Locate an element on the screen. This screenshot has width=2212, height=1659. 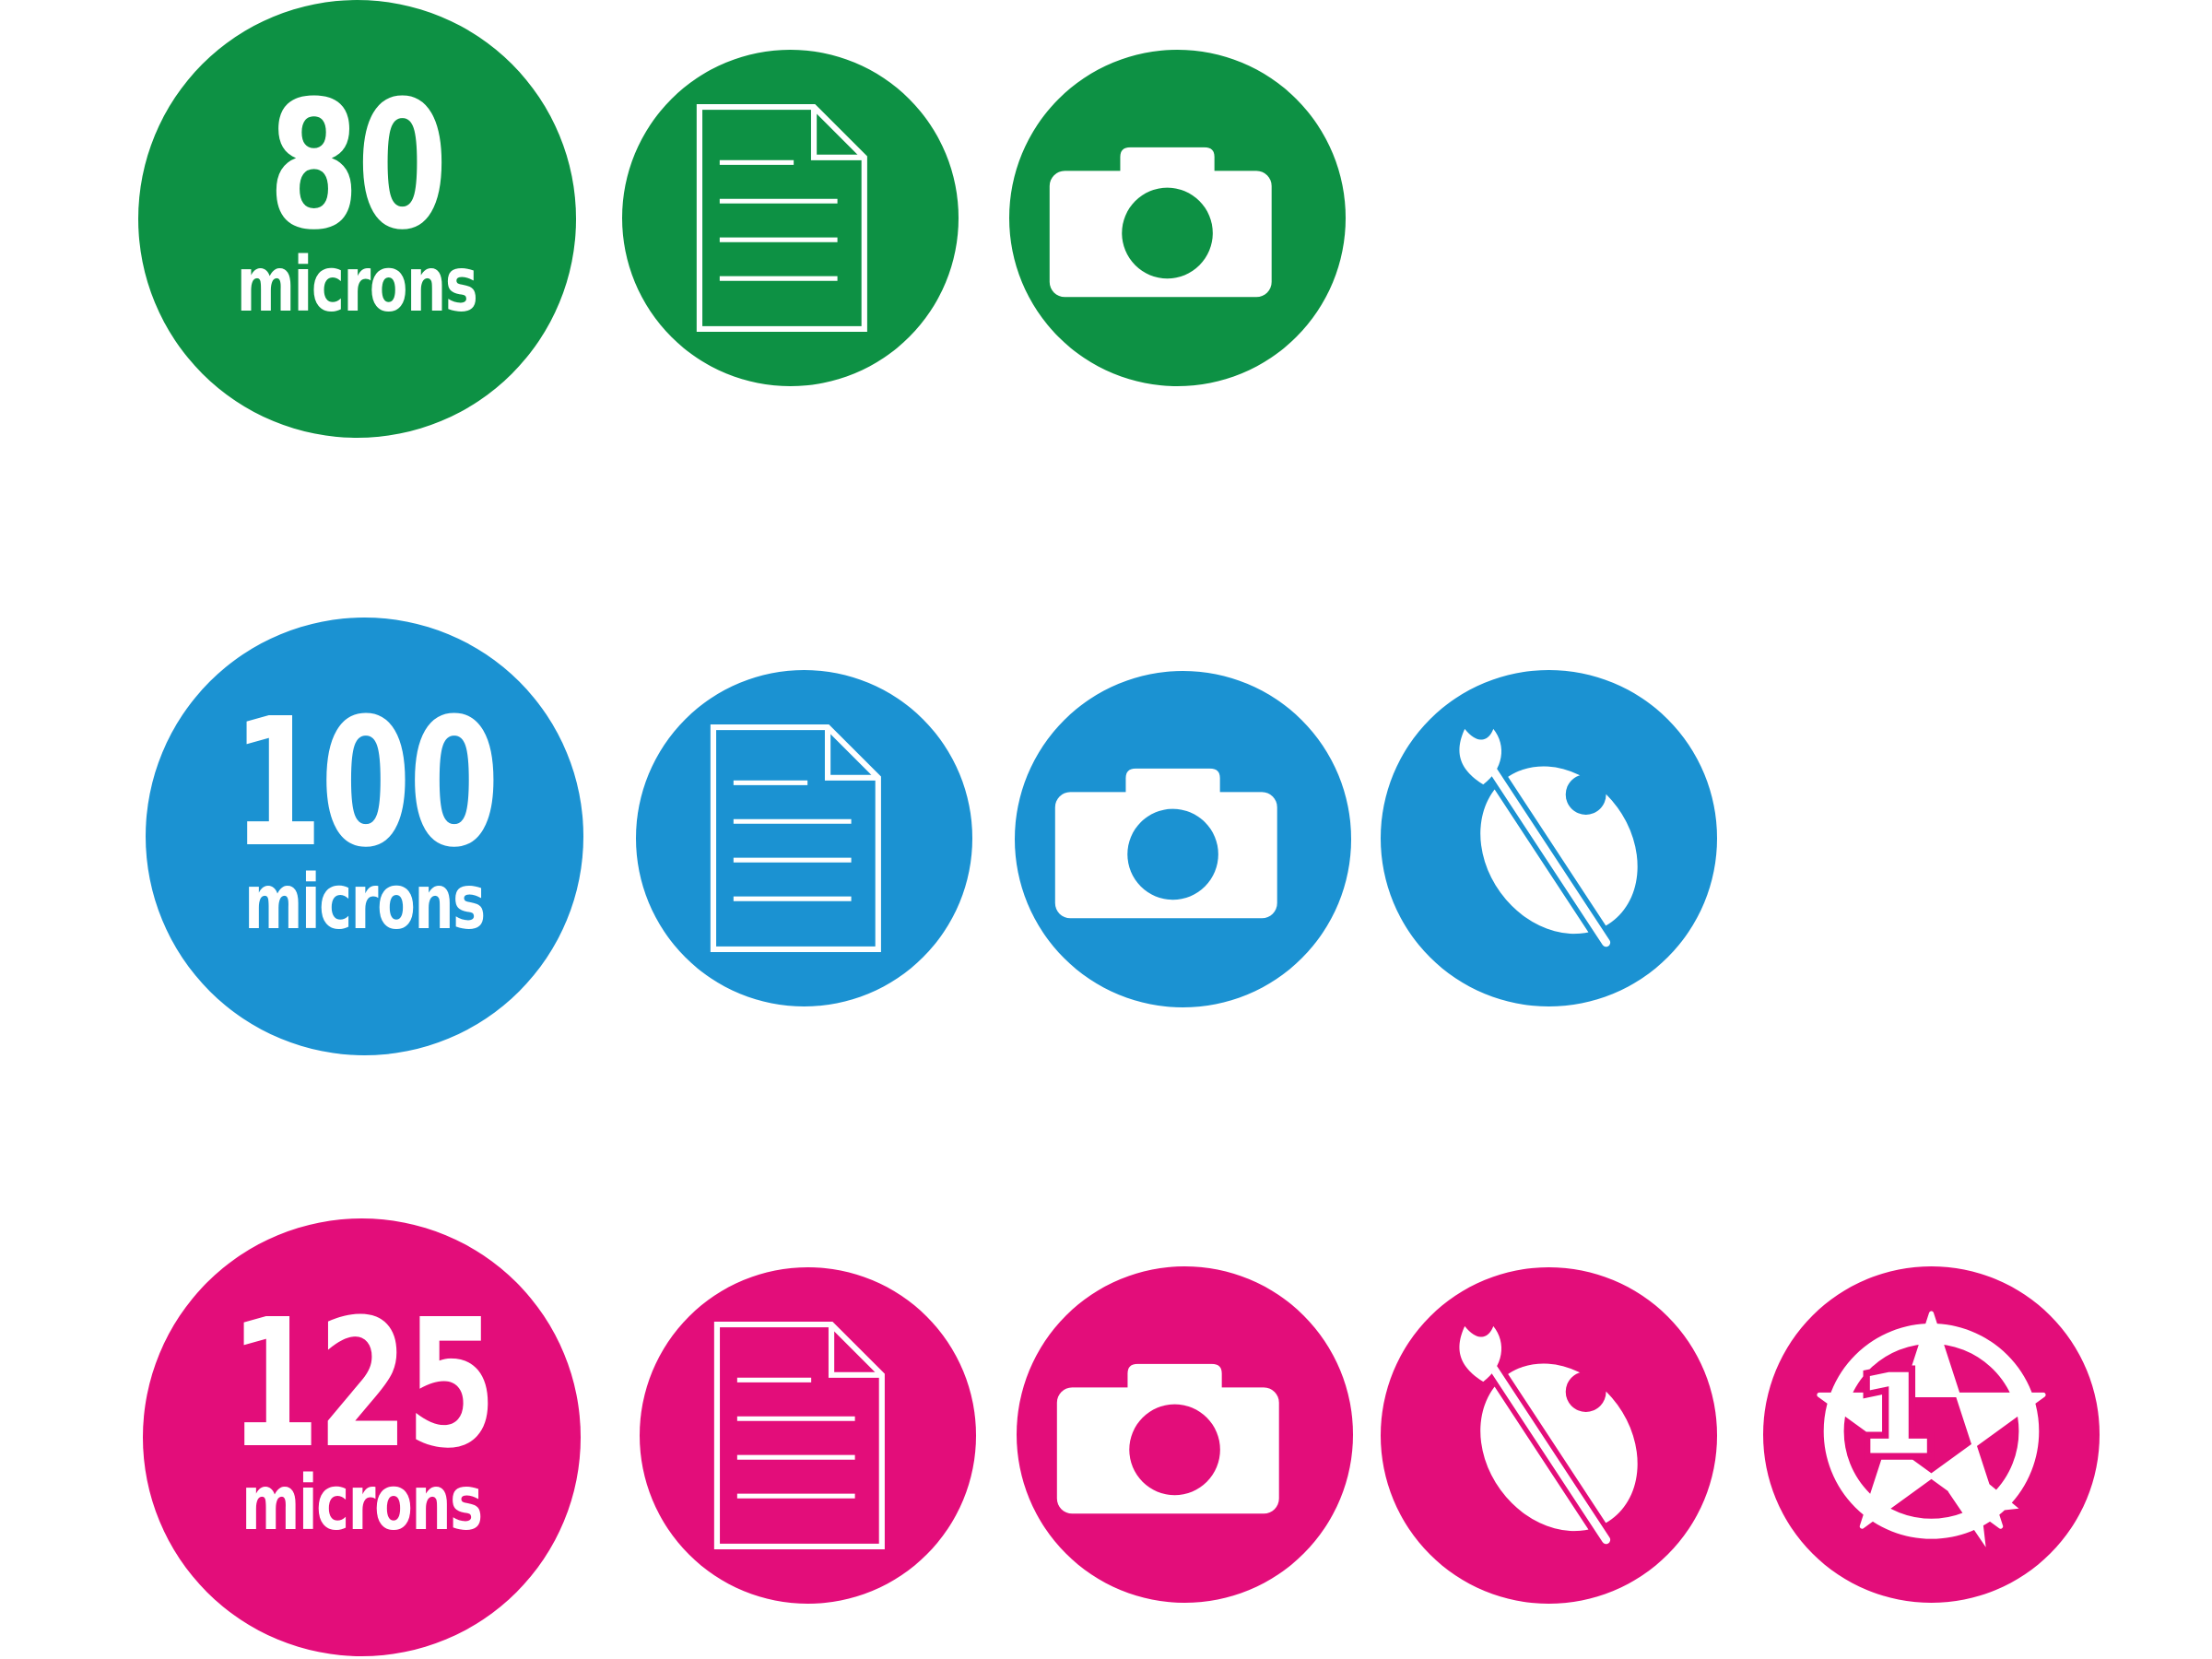
badge-80-microns: 80 microns is located at coordinates (357, 219).